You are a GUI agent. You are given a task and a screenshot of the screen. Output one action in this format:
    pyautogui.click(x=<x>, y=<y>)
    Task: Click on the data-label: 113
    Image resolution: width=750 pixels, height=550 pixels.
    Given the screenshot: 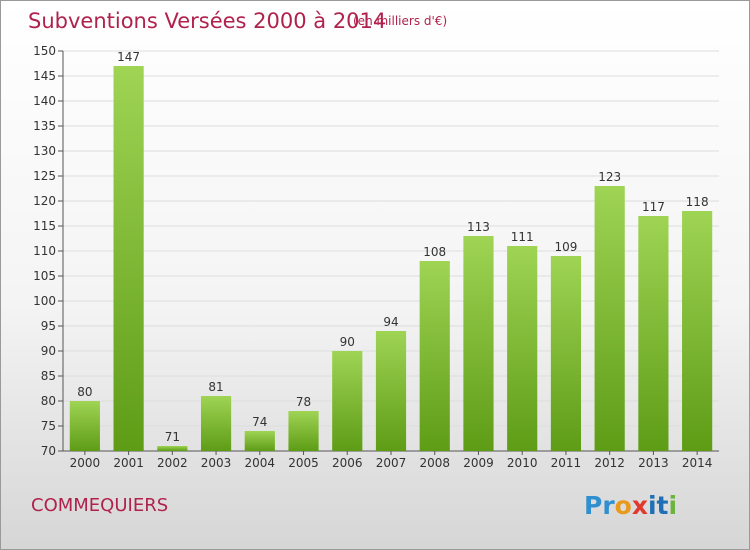 What is the action you would take?
    pyautogui.click(x=478, y=227)
    